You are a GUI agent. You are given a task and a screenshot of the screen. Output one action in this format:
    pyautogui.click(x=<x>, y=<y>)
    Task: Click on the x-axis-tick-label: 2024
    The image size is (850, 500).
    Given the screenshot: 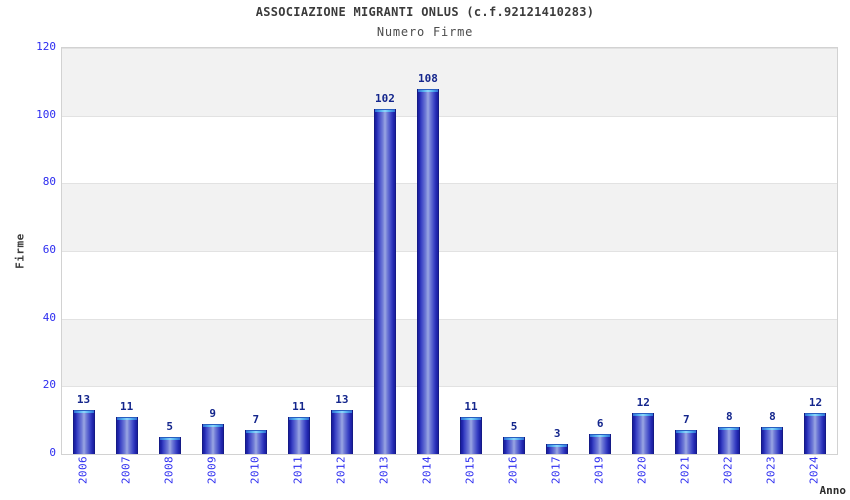 What is the action you would take?
    pyautogui.click(x=814, y=470)
    